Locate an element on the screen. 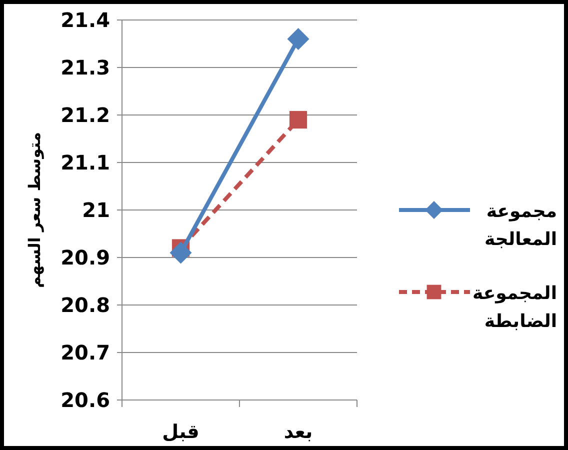 This screenshot has width=568, height=450. legend-label: مجموعة المعالجة is located at coordinates (520, 225).